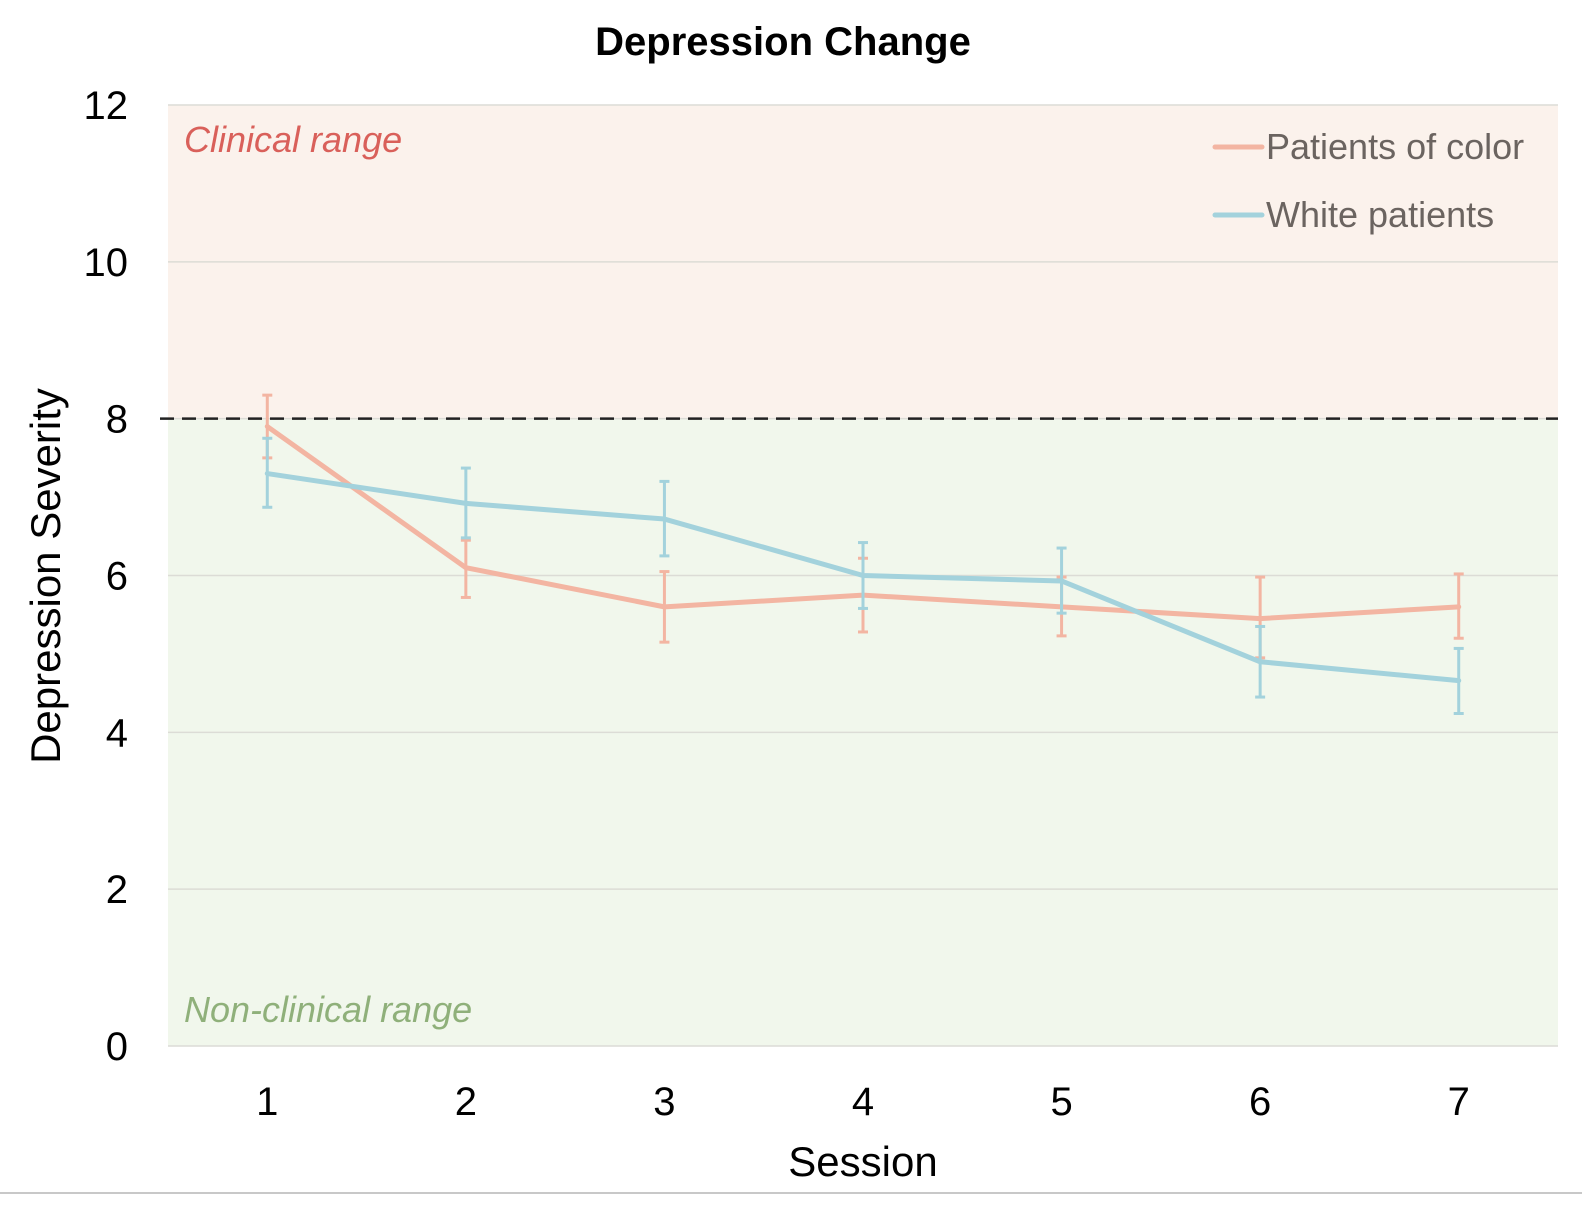 Image resolution: width=1582 pixels, height=1206 pixels. Describe the element at coordinates (106, 263) in the screenshot. I see `y-tick-label: 10` at that location.